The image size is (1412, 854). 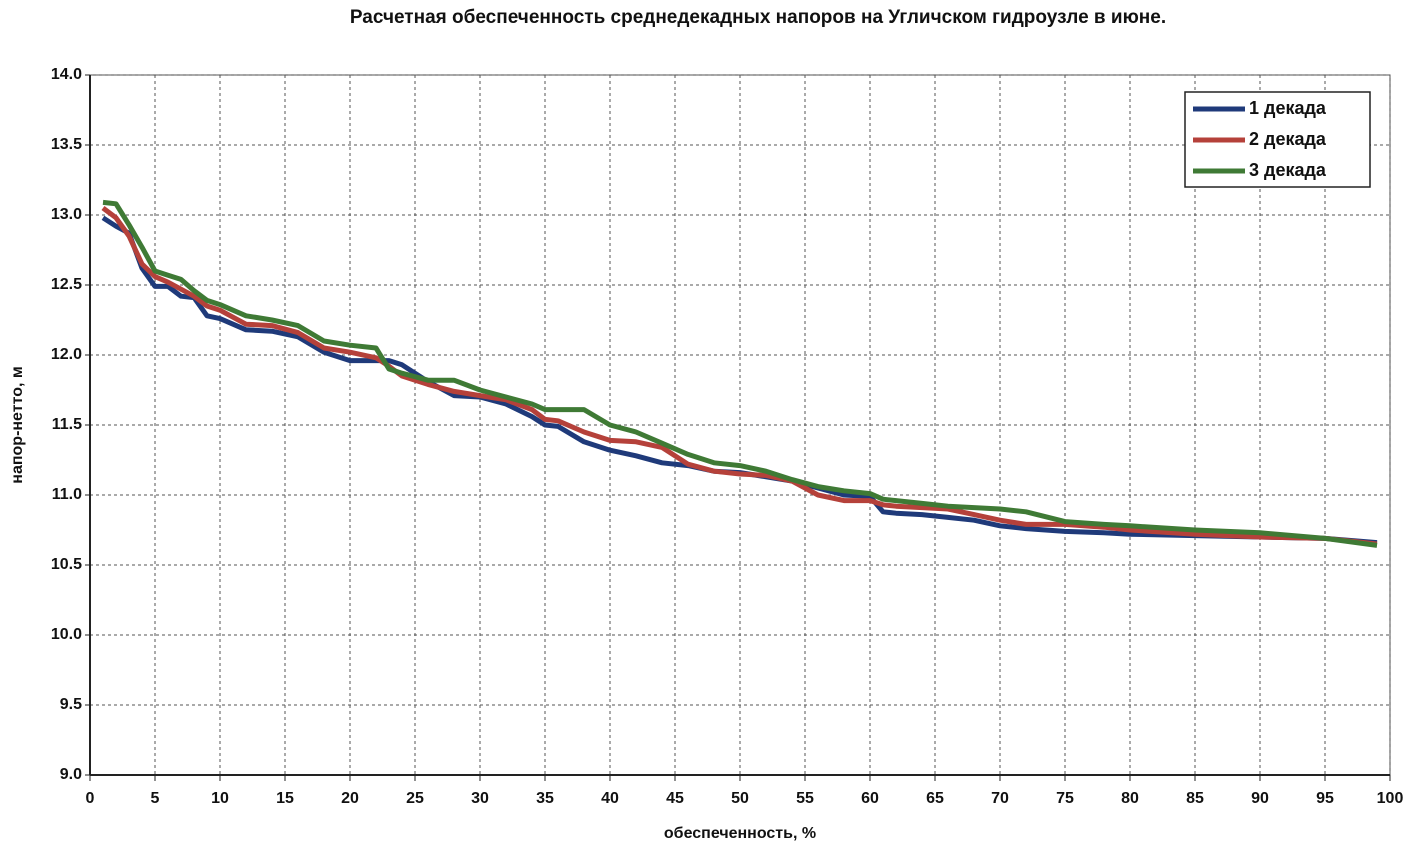 What do you see at coordinates (1325, 798) in the screenshot?
I see `x-tick-label: 95` at bounding box center [1325, 798].